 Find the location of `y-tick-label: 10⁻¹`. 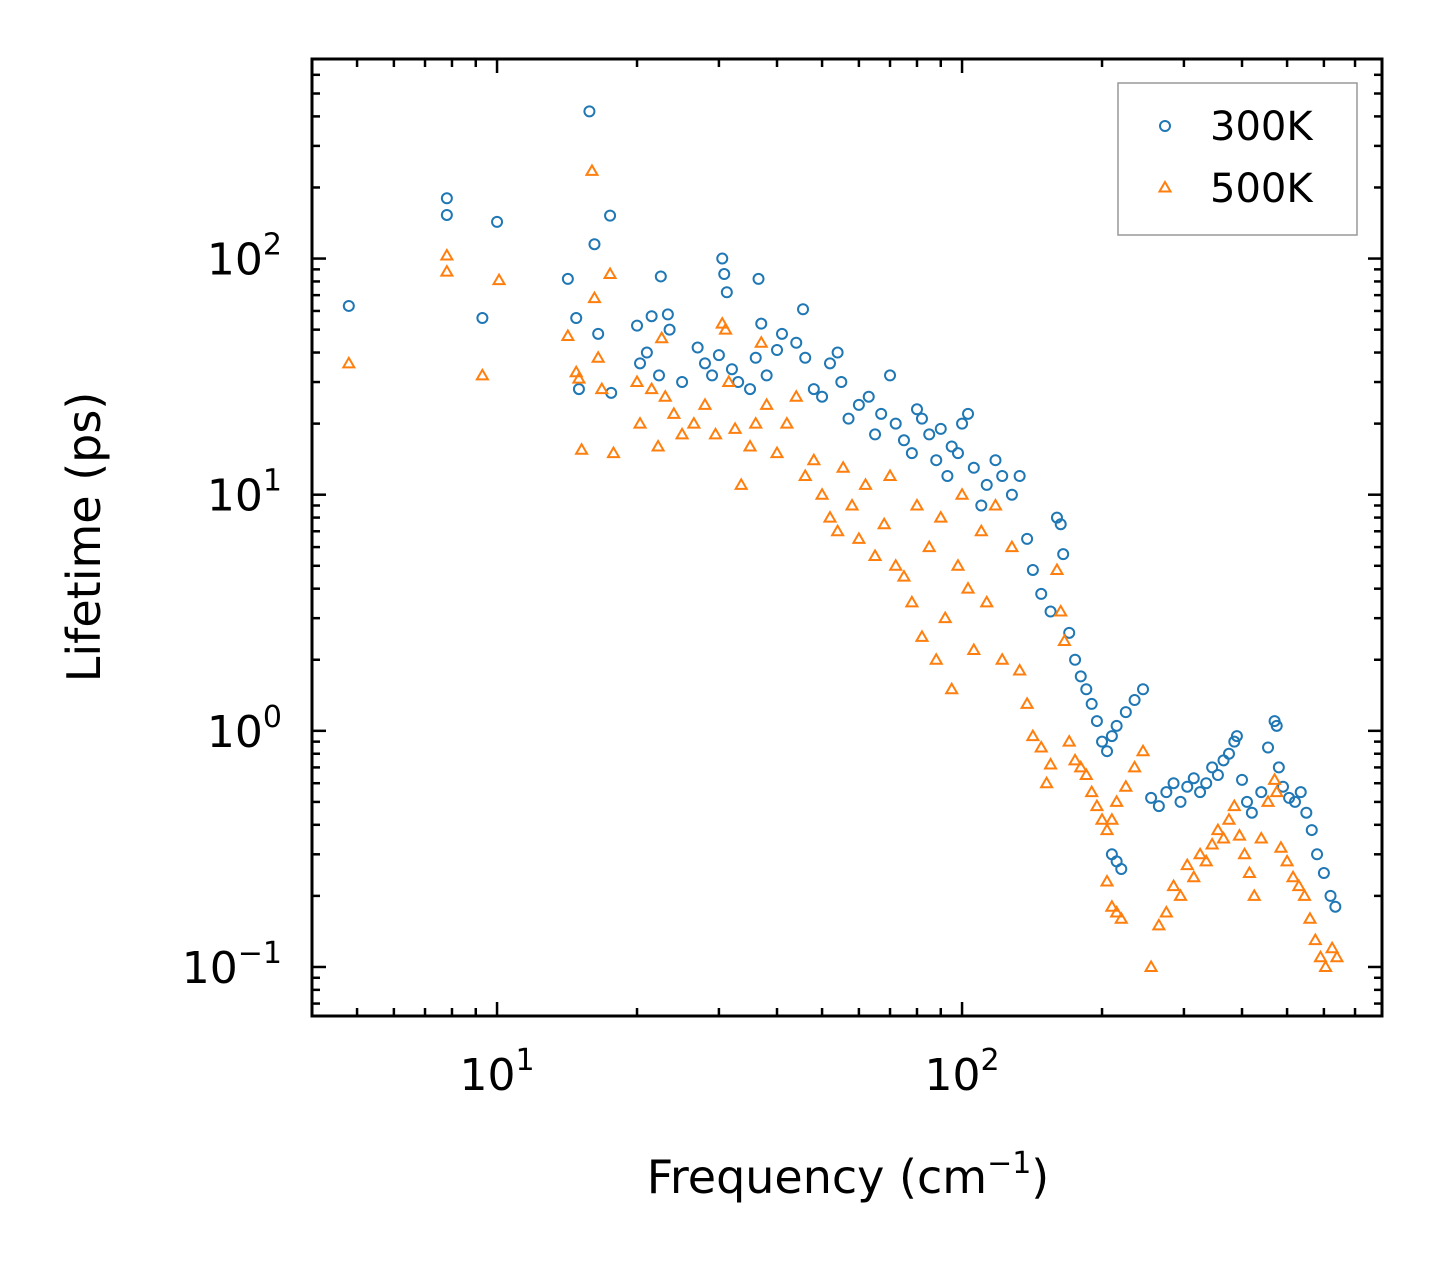

y-tick-label: 10⁻¹ is located at coordinates (232, 965).